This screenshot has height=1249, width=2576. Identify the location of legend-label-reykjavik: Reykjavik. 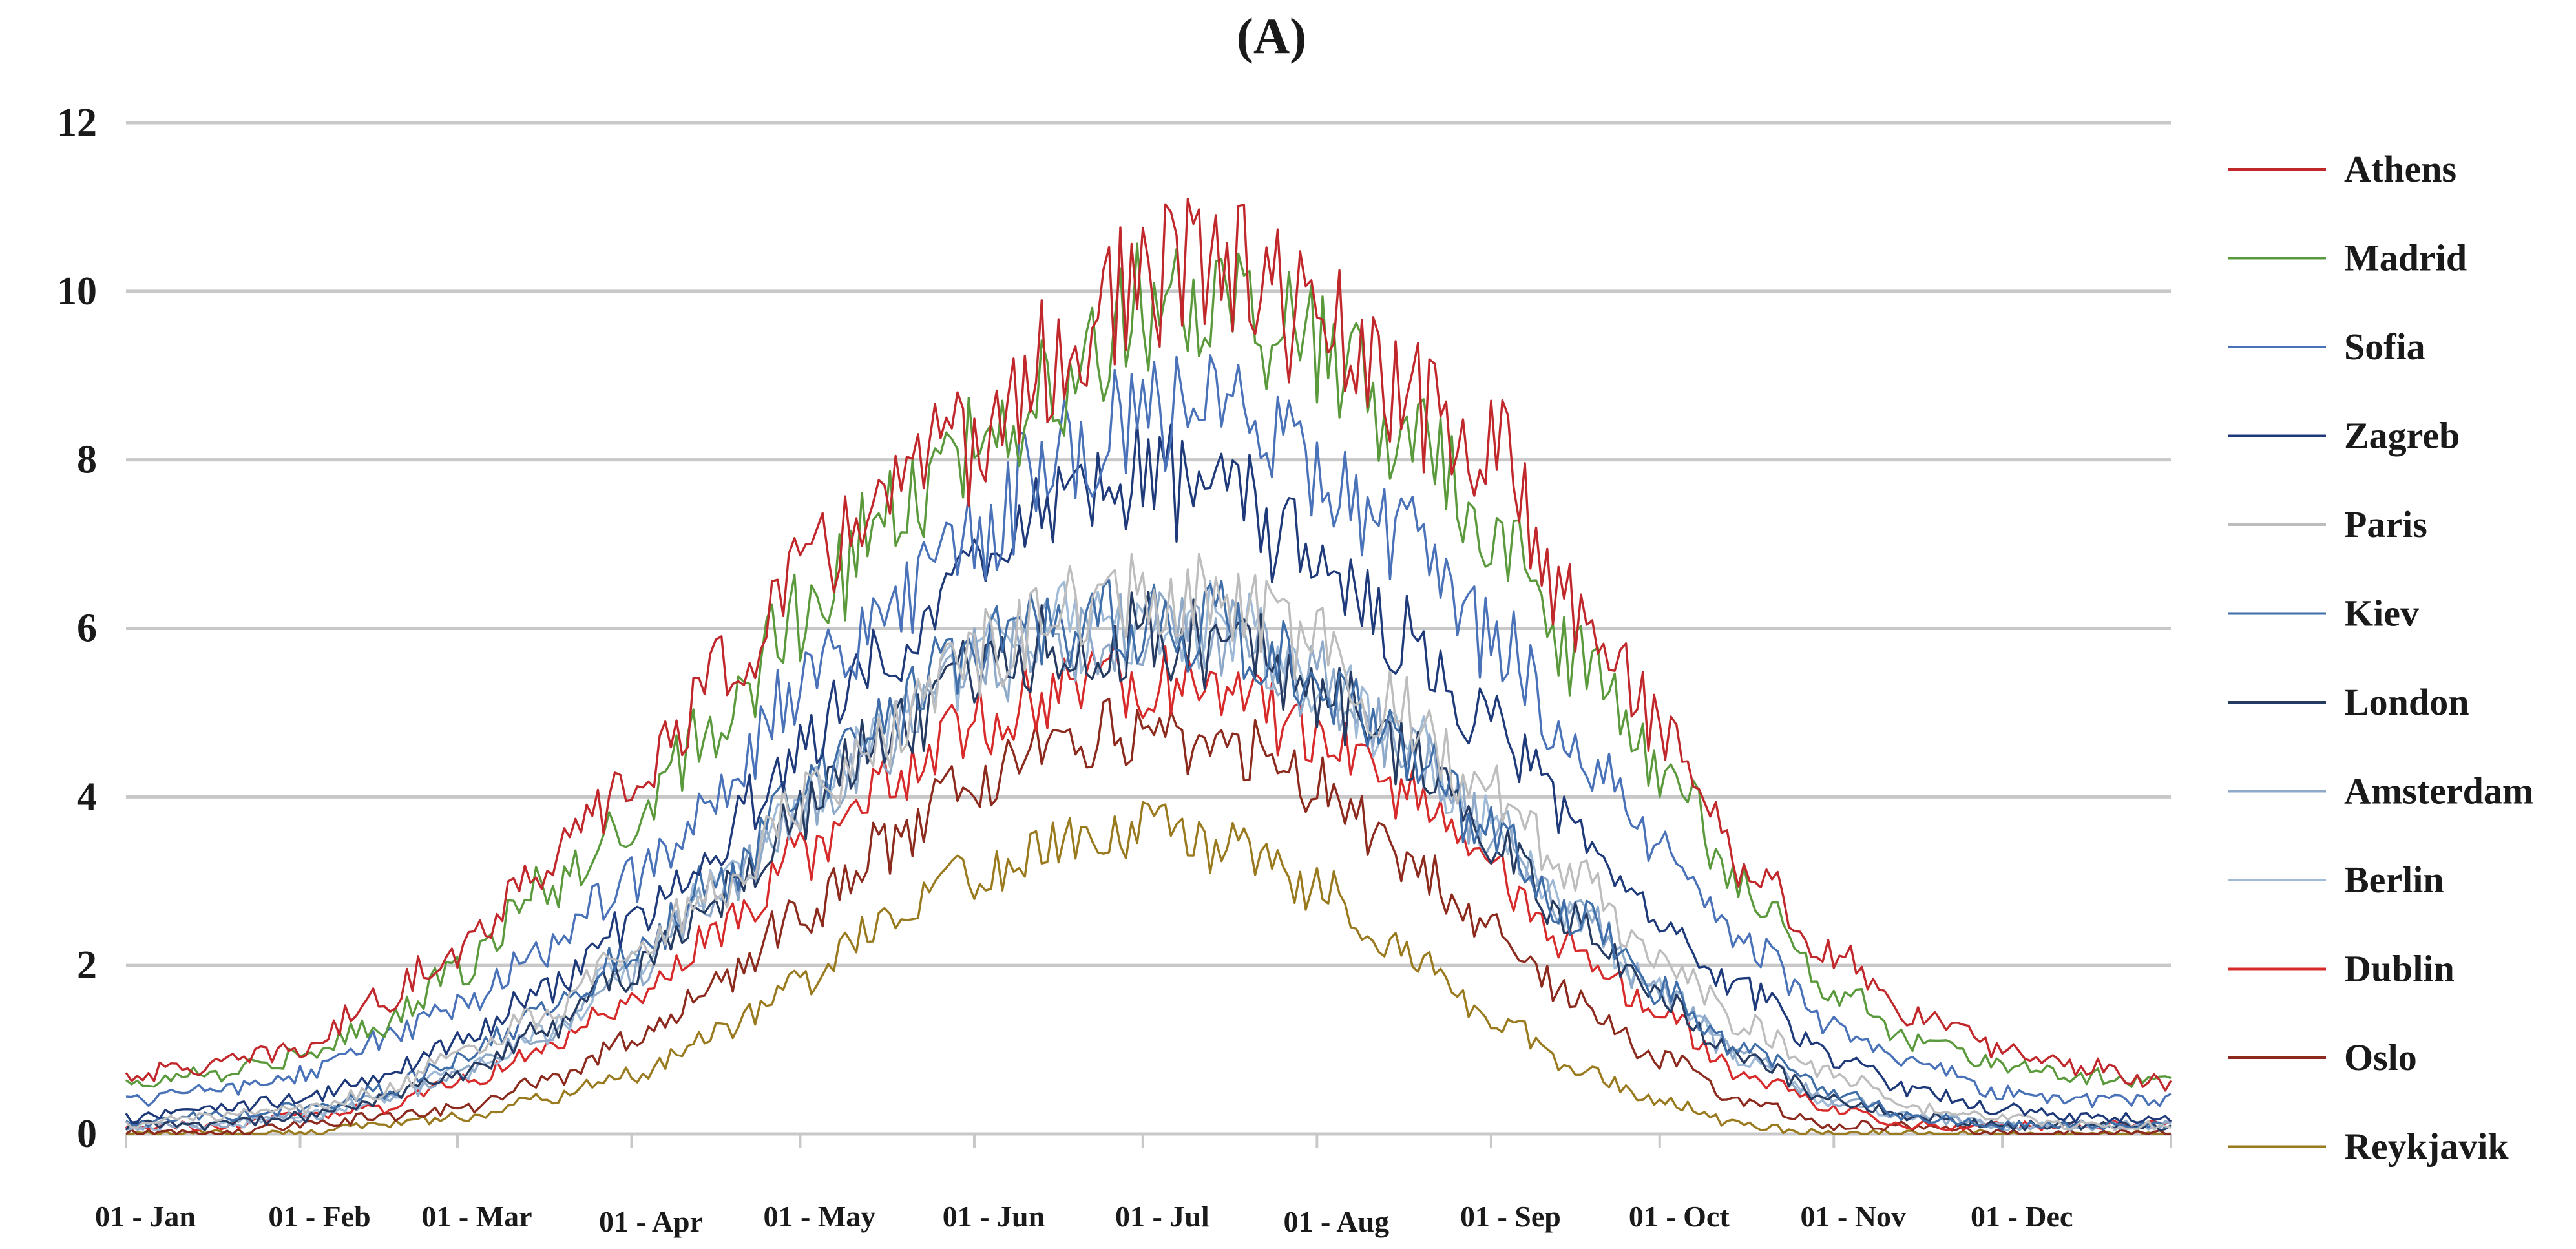
(2426, 1147).